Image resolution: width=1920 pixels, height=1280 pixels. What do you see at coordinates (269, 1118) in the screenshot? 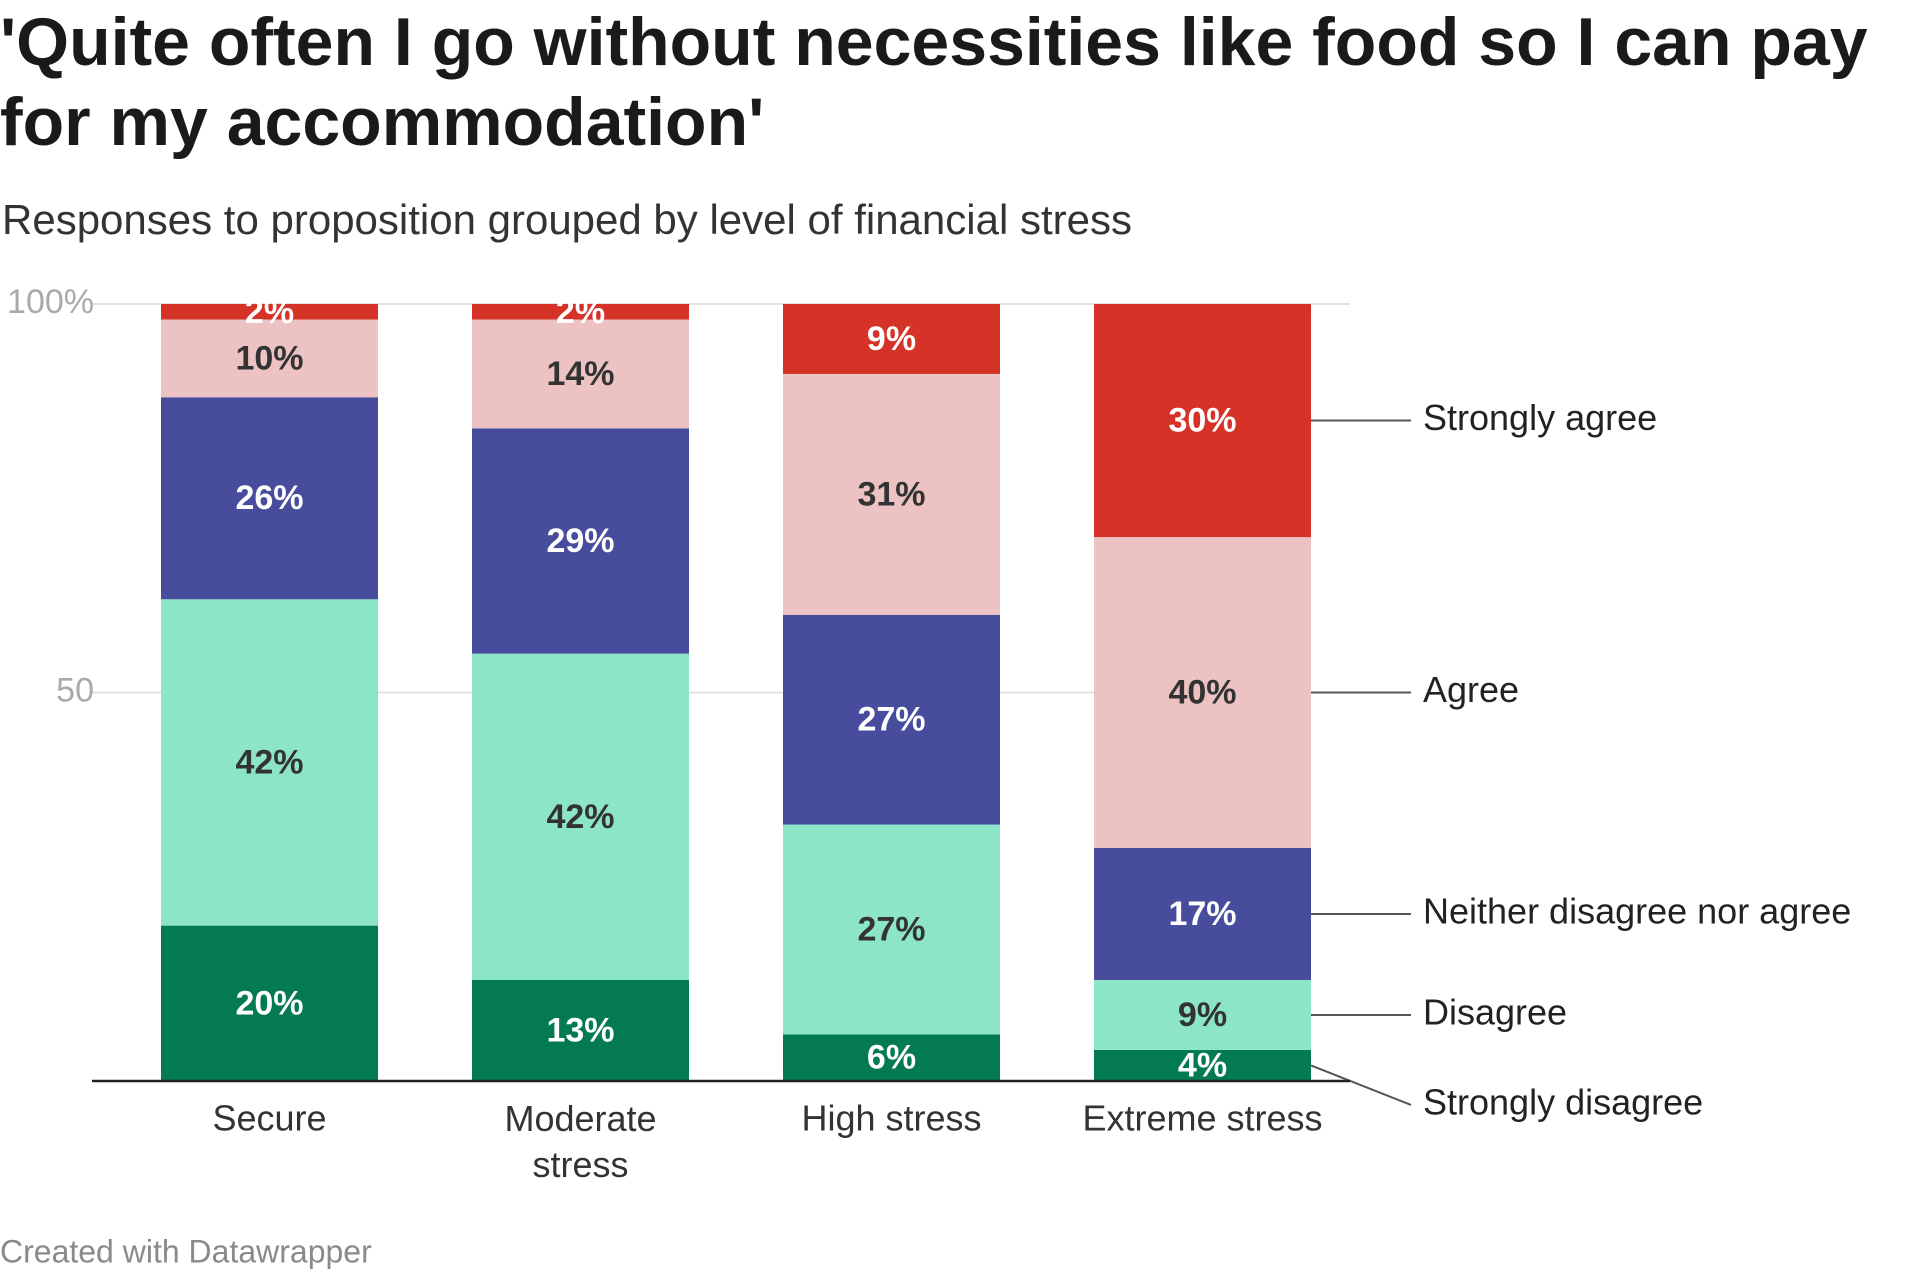
I see `x-tick-label: Secure` at bounding box center [269, 1118].